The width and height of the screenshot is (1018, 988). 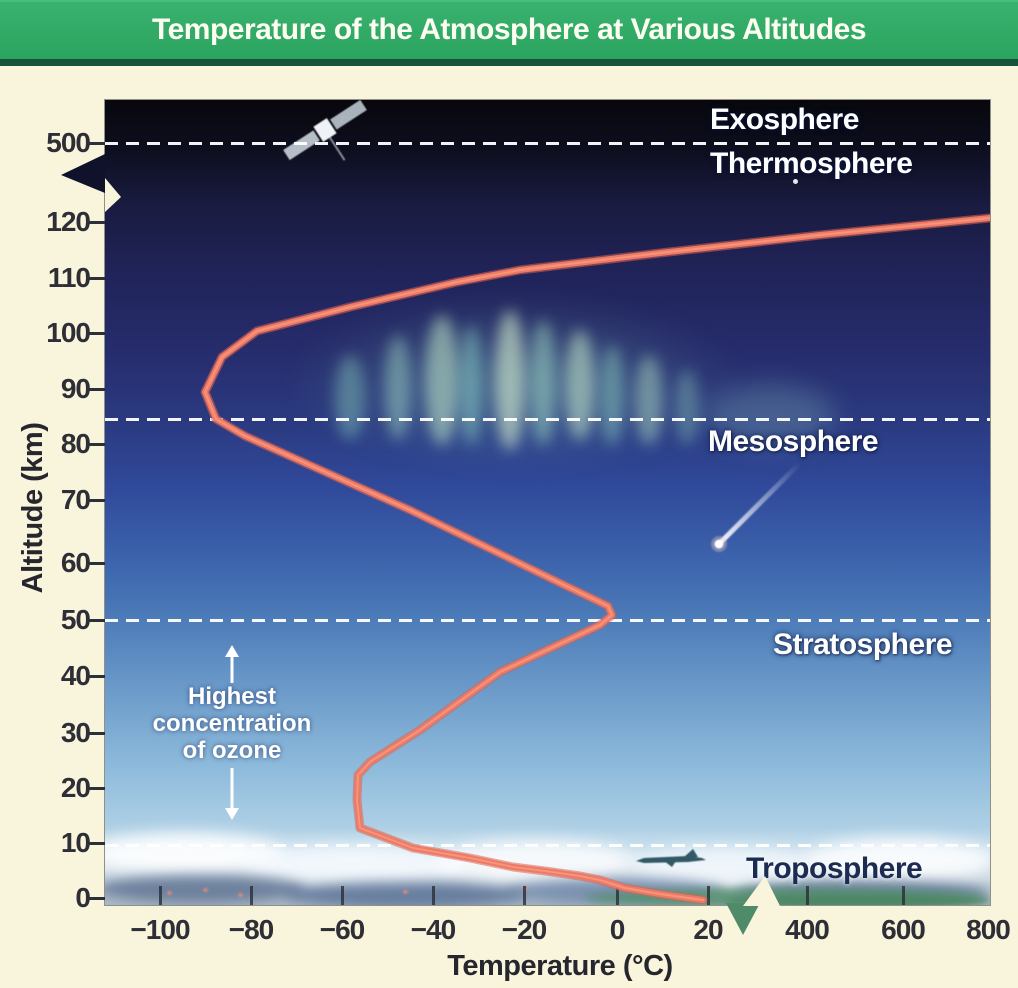 I want to click on x-tick--60: −60, so click(x=342, y=929).